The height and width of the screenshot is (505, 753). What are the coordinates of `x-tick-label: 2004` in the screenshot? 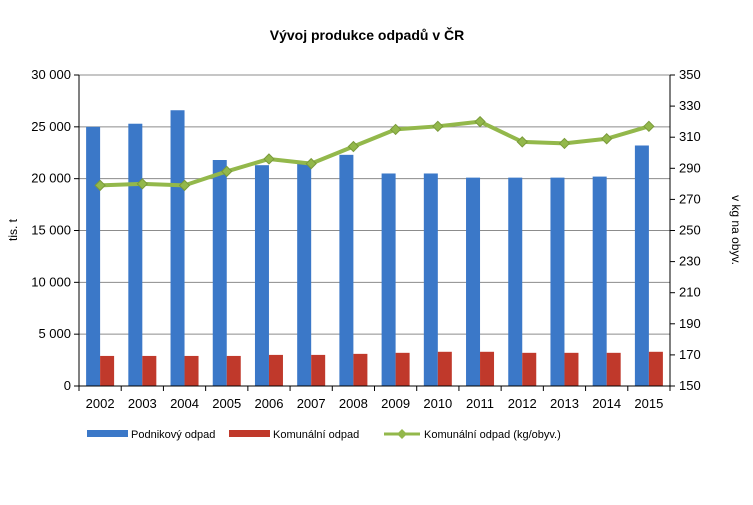 It's located at (184, 403).